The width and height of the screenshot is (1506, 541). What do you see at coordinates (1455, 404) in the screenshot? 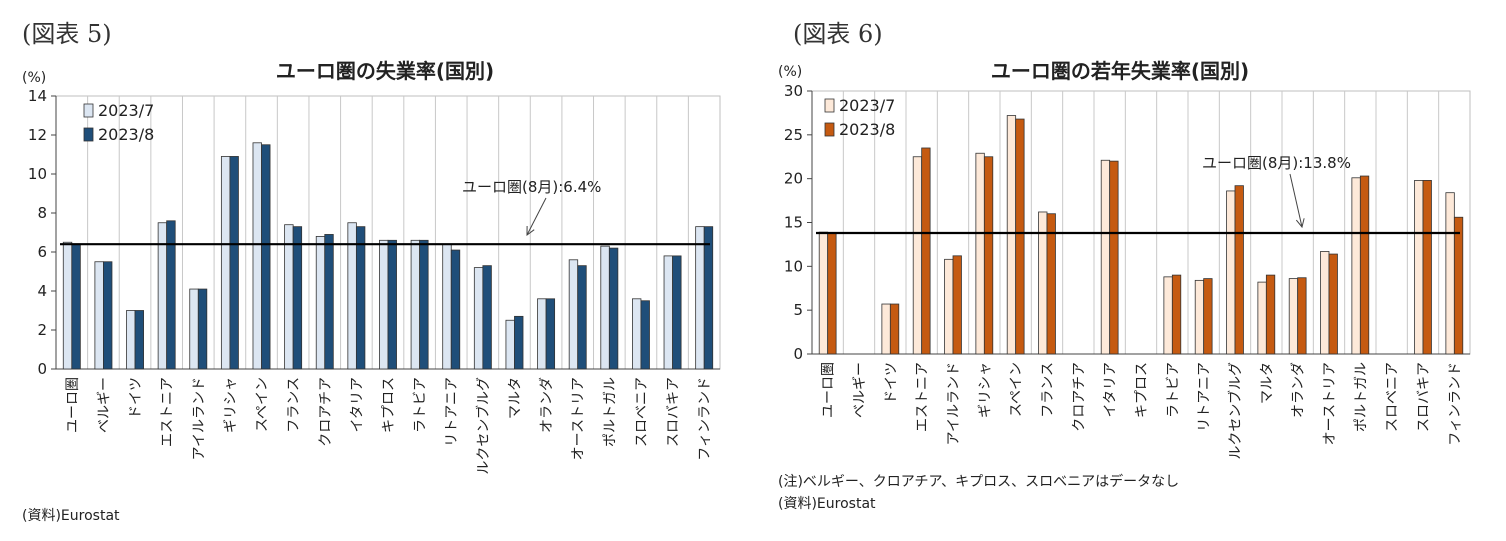
I see `category-label: フィンランド` at bounding box center [1455, 404].